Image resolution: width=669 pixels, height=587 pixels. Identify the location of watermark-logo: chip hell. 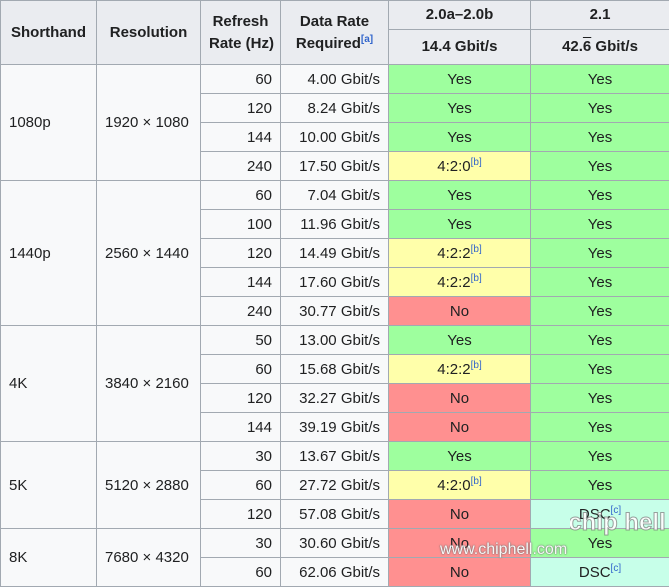
(617, 524).